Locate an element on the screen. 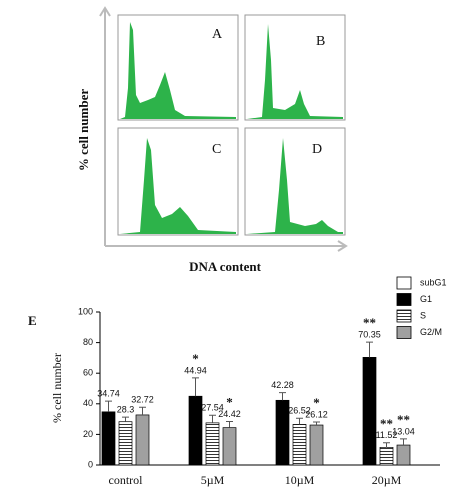 Image resolution: width=474 pixels, height=495 pixels. legend-label: G1 is located at coordinates (426, 299).